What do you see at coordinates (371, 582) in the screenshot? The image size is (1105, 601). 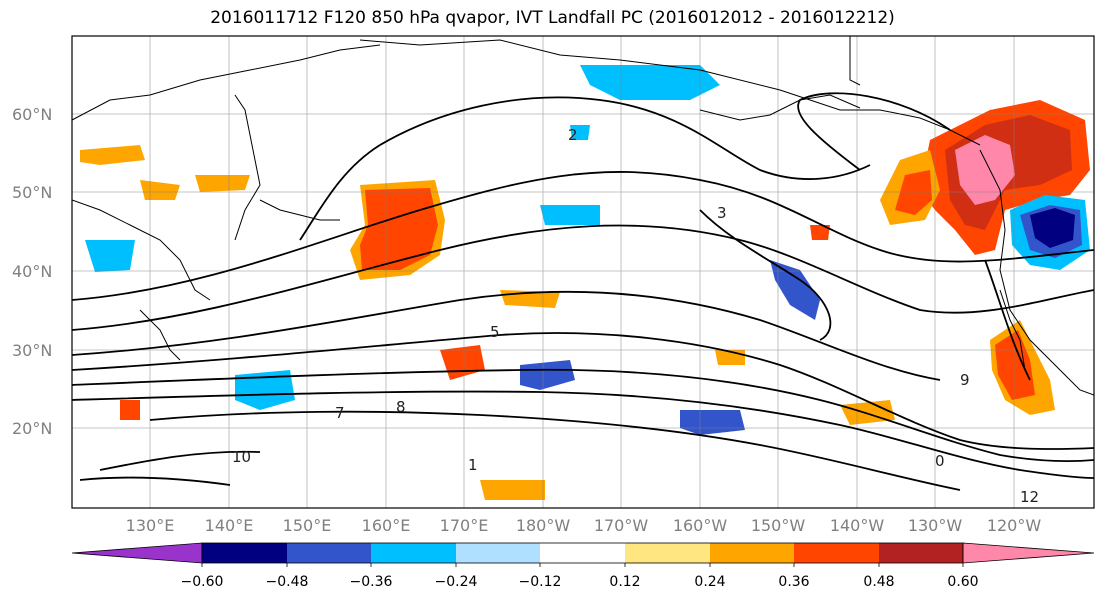 I see `colorbar-tick: −0.36` at bounding box center [371, 582].